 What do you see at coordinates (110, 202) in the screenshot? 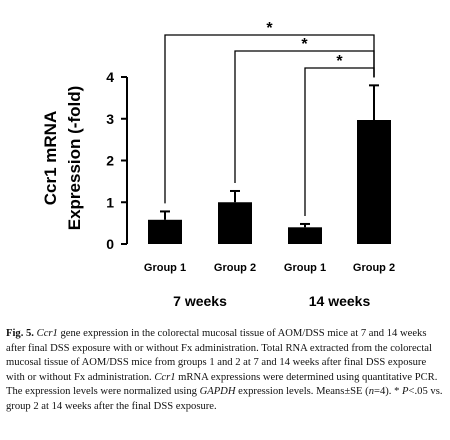
I see `y-tick-label: 1` at bounding box center [110, 202].